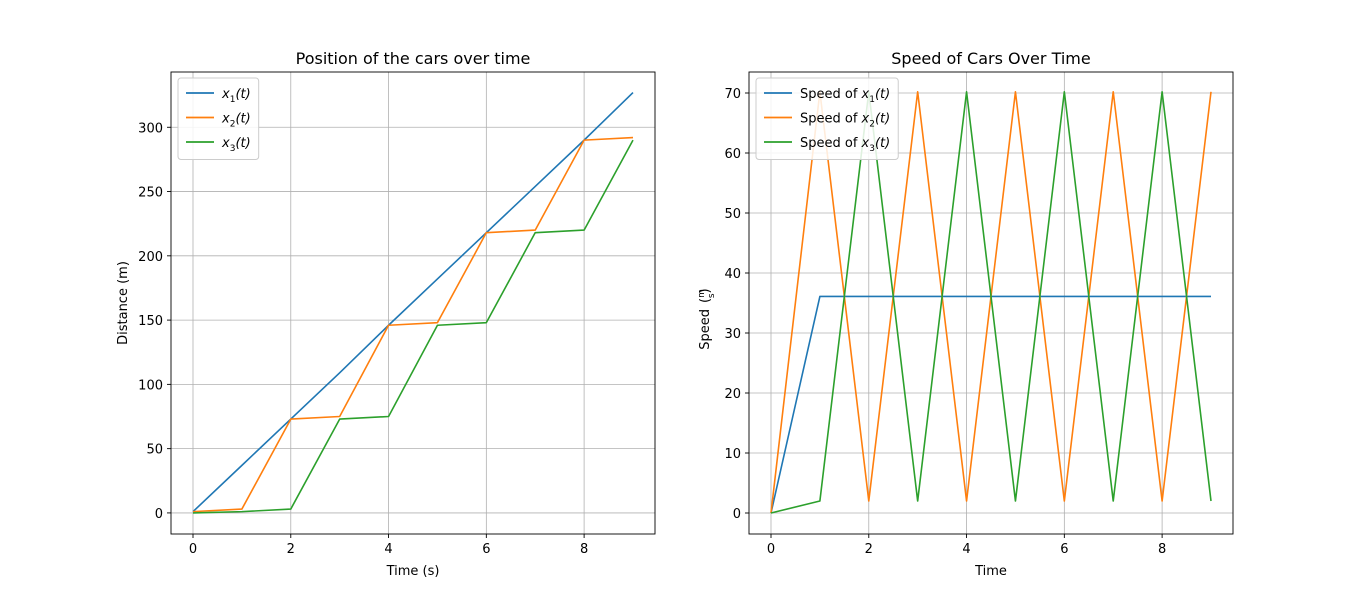 This screenshot has height=600, width=1370. What do you see at coordinates (150, 128) in the screenshot?
I see `position-chart-y-tick-label: 300` at bounding box center [150, 128].